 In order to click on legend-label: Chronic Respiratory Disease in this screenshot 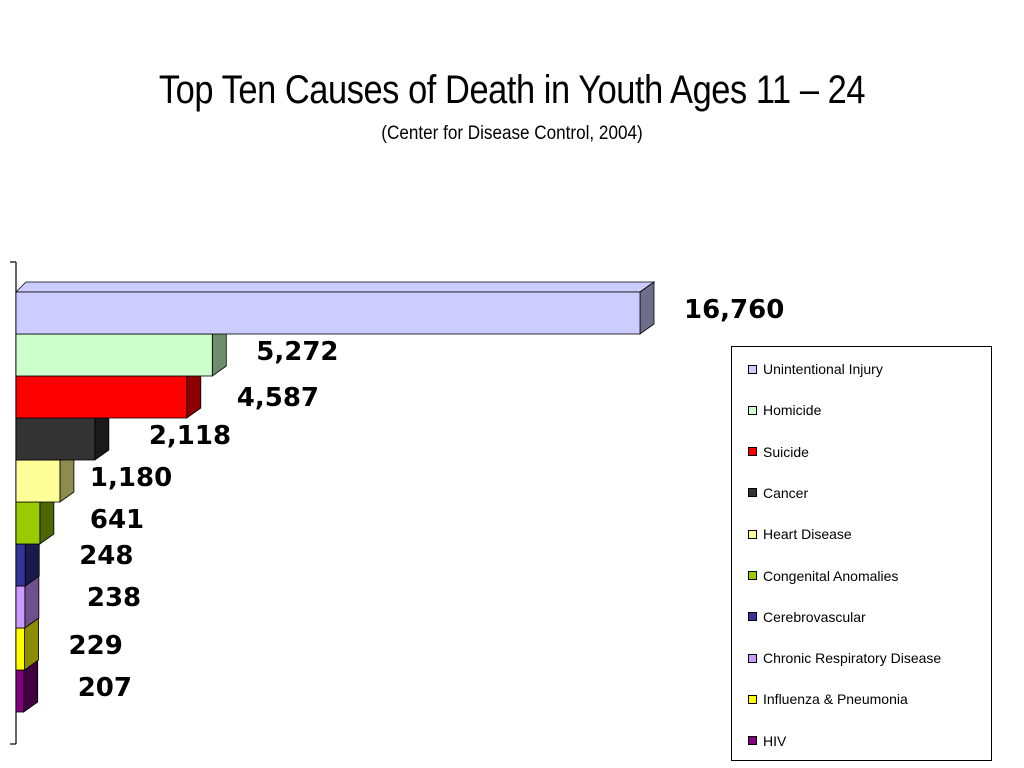, I will do `click(852, 658)`.